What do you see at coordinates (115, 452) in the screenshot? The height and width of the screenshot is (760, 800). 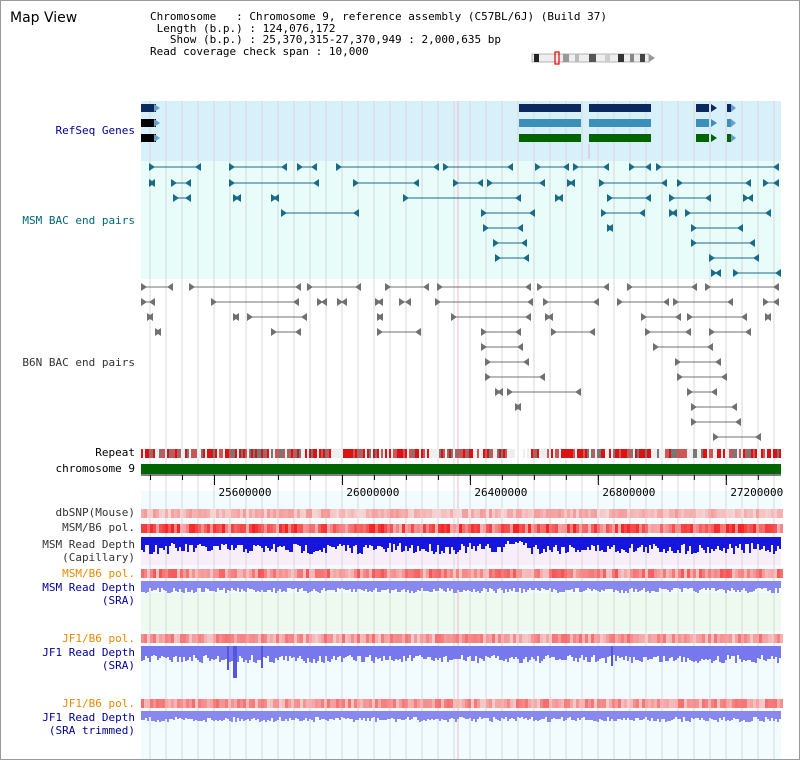 I see `repeat-label: Repeat` at bounding box center [115, 452].